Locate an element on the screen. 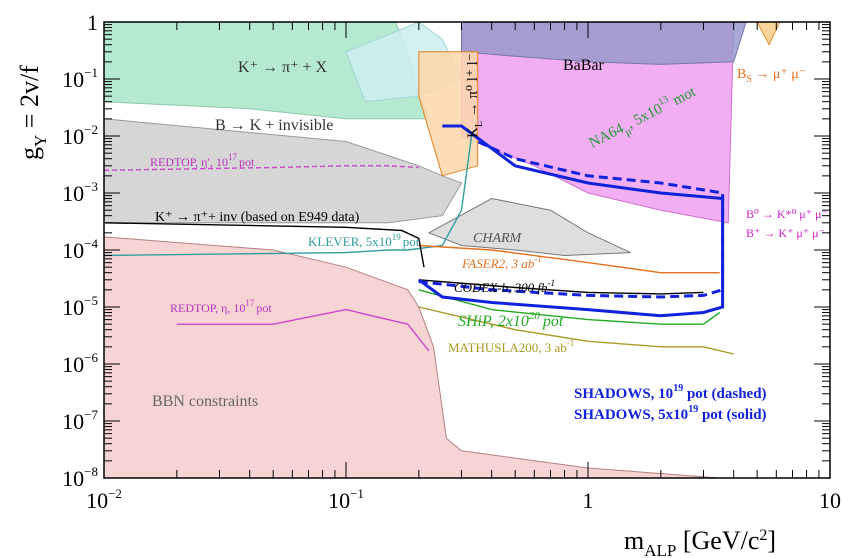 The image size is (856, 558). x-axis-title-sub: ALP is located at coordinates (660, 549).